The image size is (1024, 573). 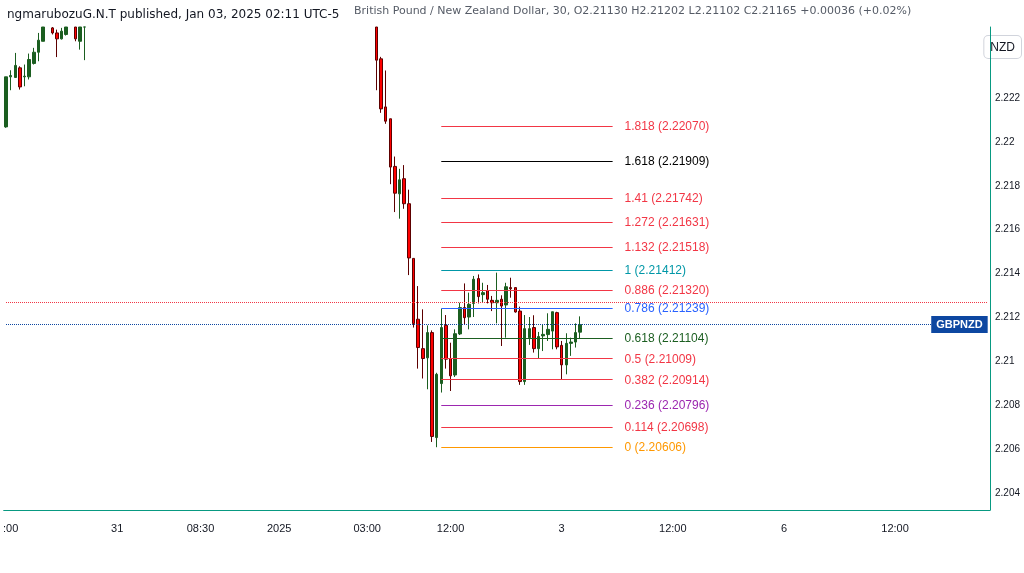 What do you see at coordinates (655, 270) in the screenshot?
I see `ref-line-label: 1 (2.21412)` at bounding box center [655, 270].